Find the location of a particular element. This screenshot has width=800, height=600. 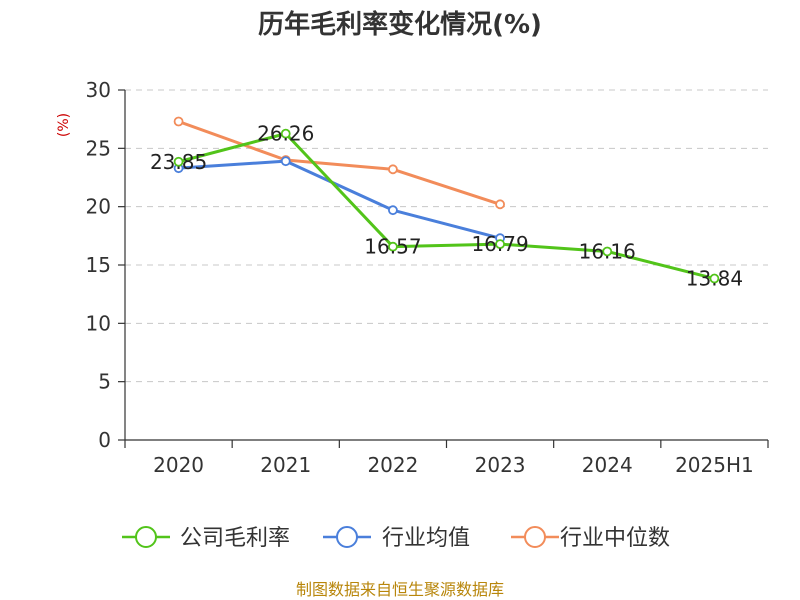

legend-label: 行业中位数 is located at coordinates (615, 538).